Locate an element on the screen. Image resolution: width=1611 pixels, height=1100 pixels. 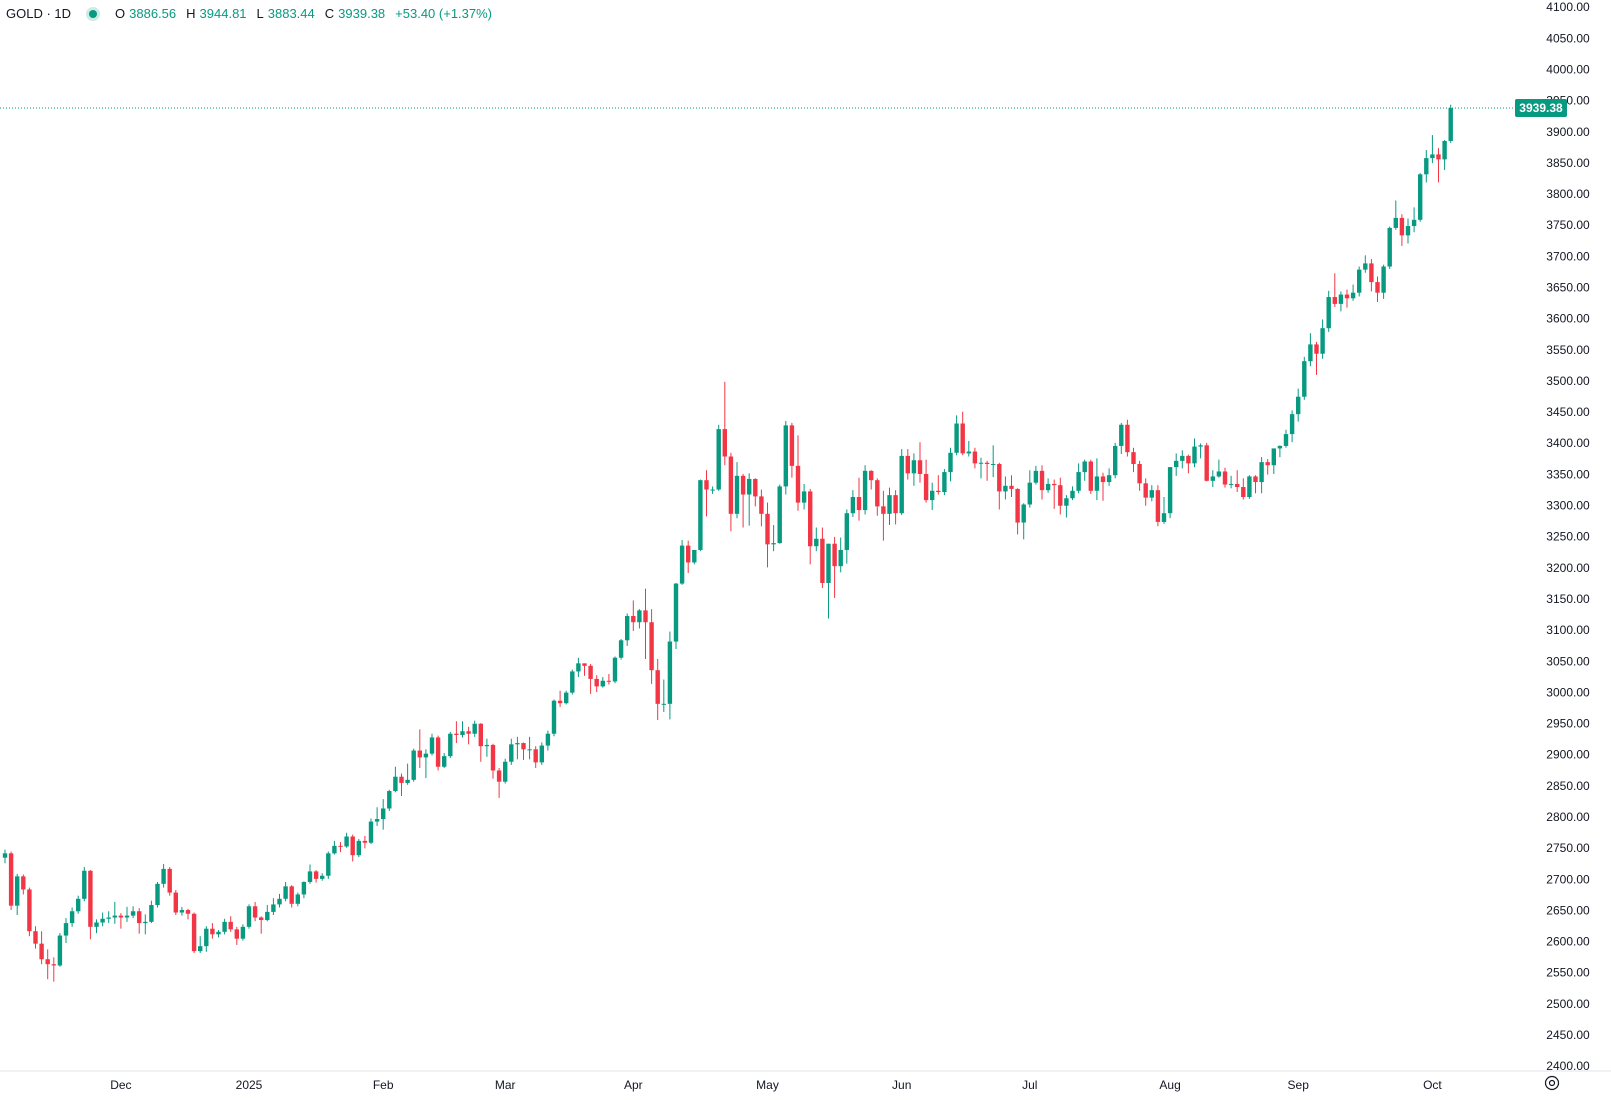
last-price-label: 3939.38 is located at coordinates (1541, 108).